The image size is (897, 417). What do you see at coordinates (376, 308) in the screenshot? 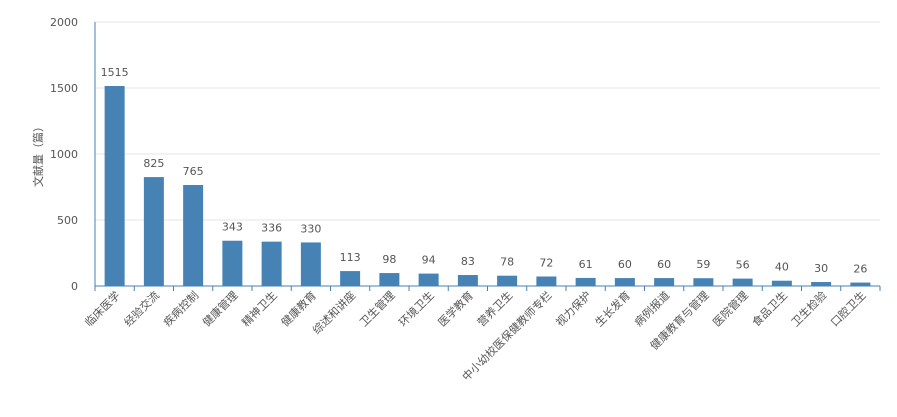
I see `x-tick-label-卫生管理: 卫生管理` at bounding box center [376, 308].